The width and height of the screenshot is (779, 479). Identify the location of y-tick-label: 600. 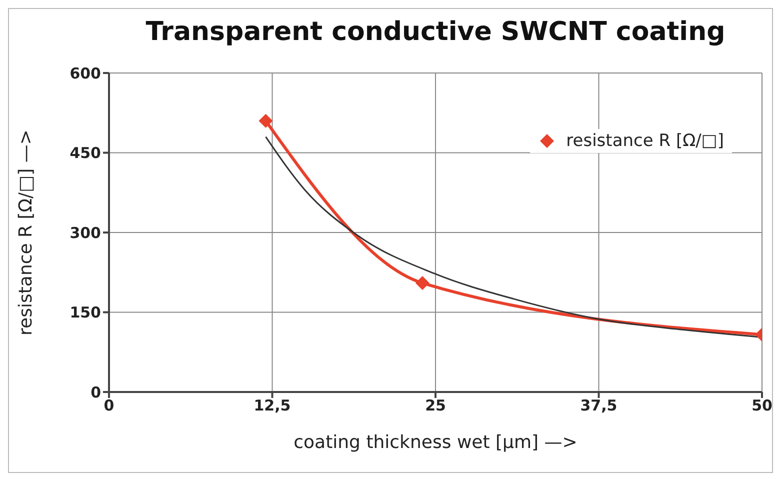
(85, 73).